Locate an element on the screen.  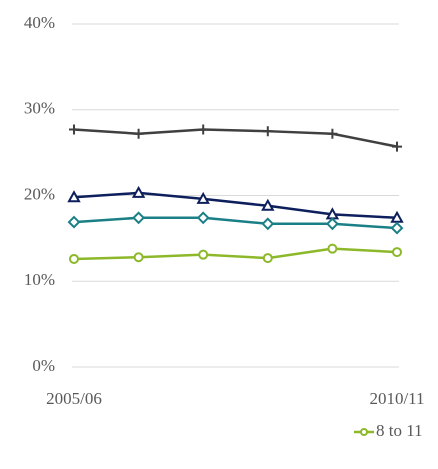
y-tick-label: 10% is located at coordinates (39, 279).